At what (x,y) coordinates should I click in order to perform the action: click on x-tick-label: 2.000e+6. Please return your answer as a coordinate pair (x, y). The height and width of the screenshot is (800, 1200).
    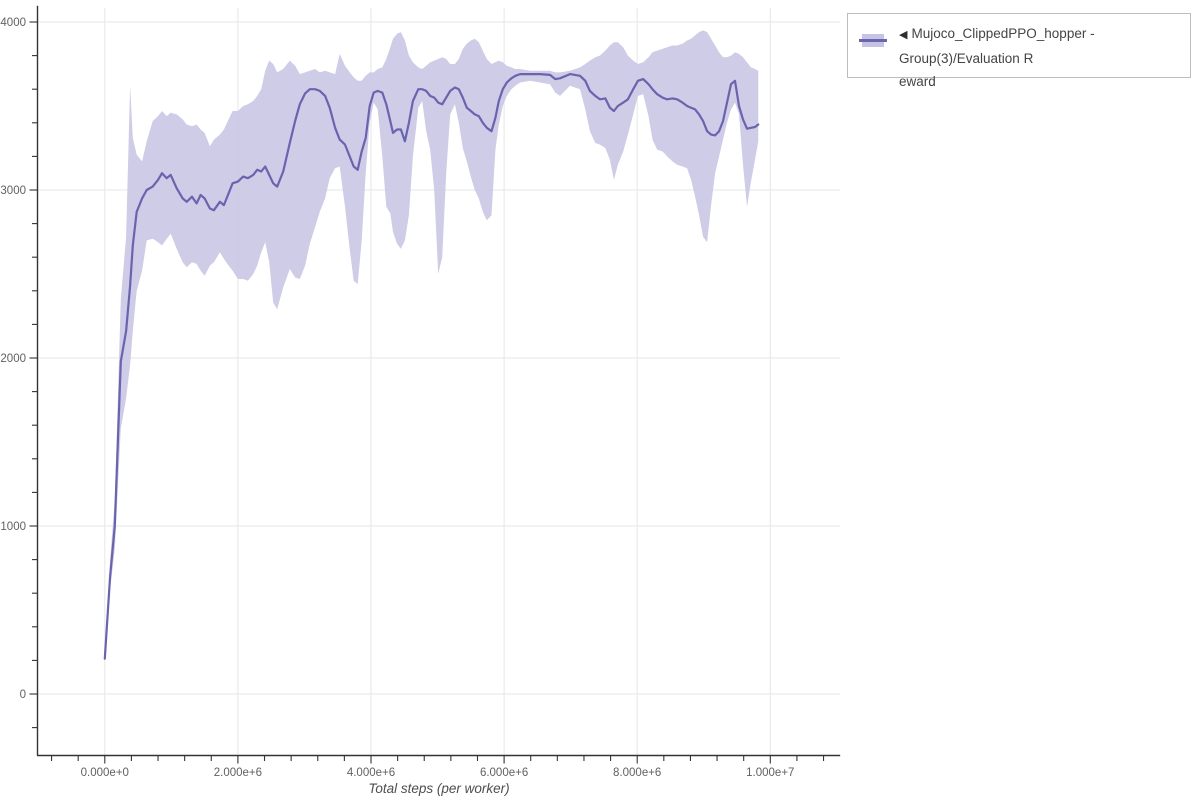
    Looking at the image, I should click on (238, 773).